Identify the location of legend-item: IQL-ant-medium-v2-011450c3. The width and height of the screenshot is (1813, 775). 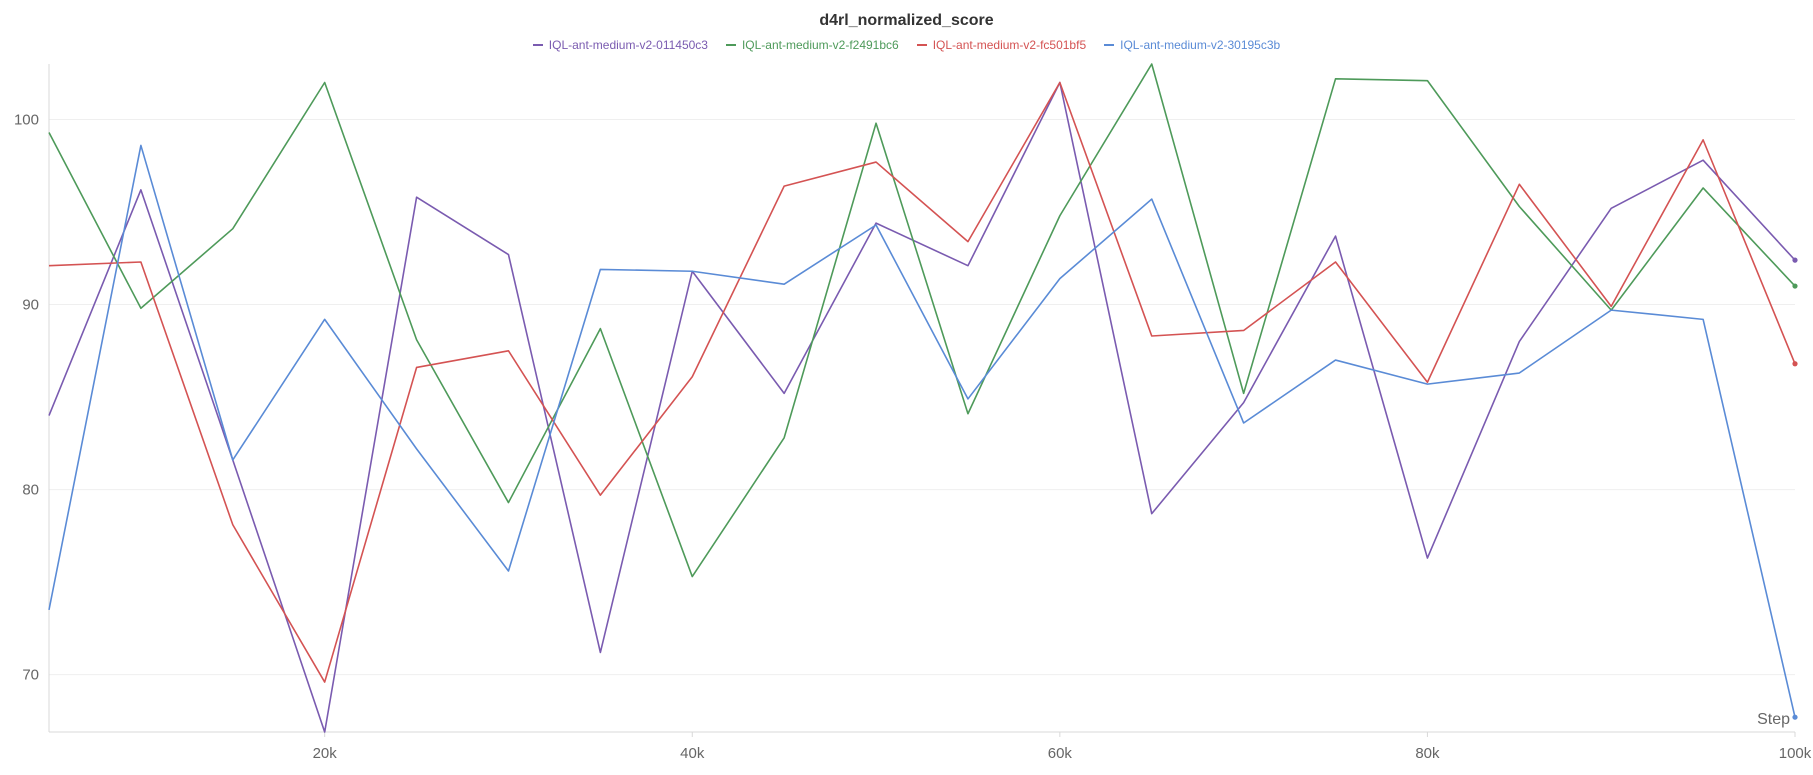
(620, 45).